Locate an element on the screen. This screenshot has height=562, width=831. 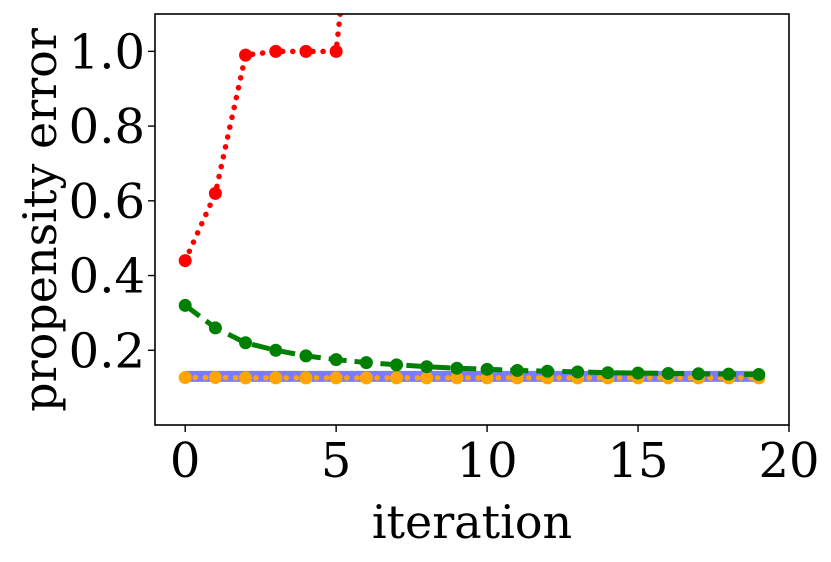
x-tick-label: 20 is located at coordinates (788, 461).